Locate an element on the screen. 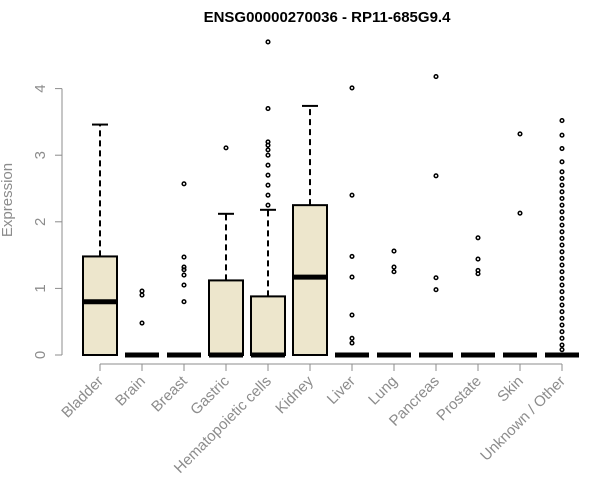 The height and width of the screenshot is (500, 600). x-tick-label: Kidney is located at coordinates (294, 394).